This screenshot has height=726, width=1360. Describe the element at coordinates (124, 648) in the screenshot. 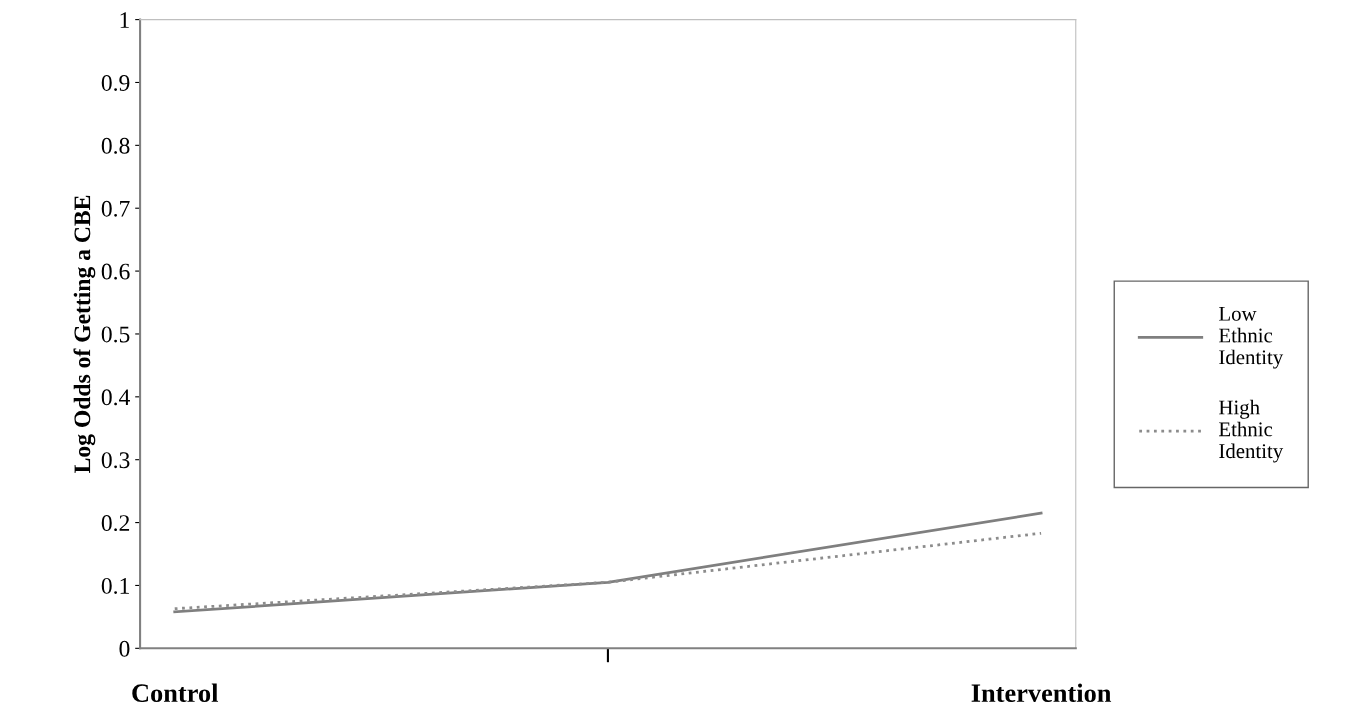

I see `y-tick-label: 0` at that location.